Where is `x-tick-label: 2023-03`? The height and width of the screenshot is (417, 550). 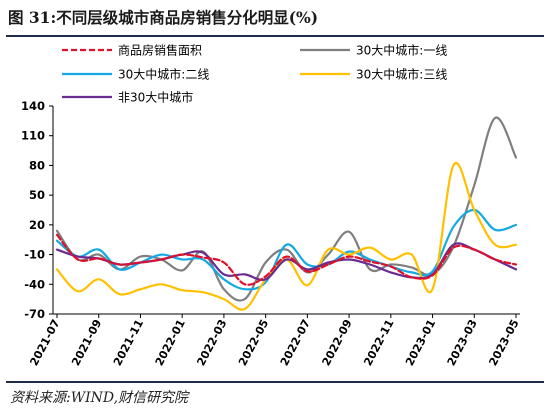 x-tick-label: 2023-03 is located at coordinates (462, 342).